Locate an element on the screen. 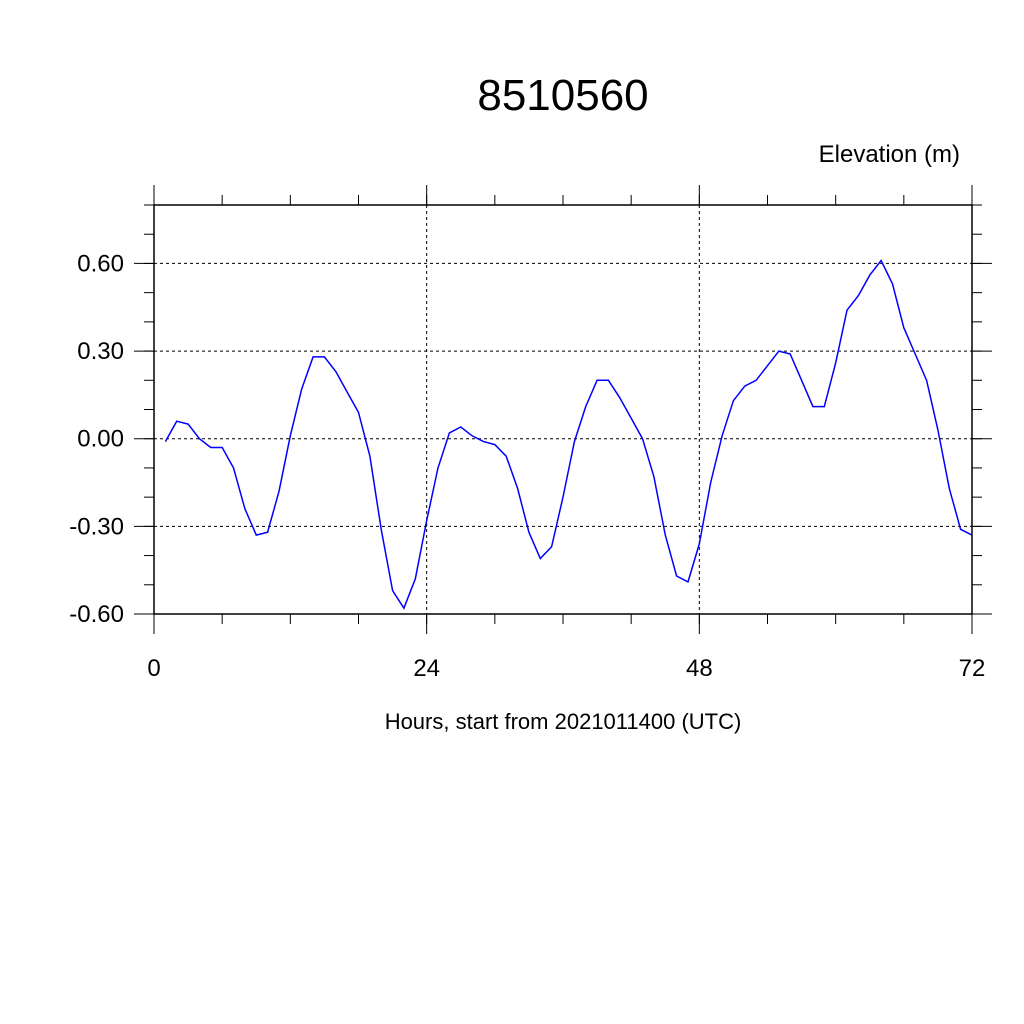 This screenshot has height=1024, width=1024. x-tick-label: 24 is located at coordinates (426, 668).